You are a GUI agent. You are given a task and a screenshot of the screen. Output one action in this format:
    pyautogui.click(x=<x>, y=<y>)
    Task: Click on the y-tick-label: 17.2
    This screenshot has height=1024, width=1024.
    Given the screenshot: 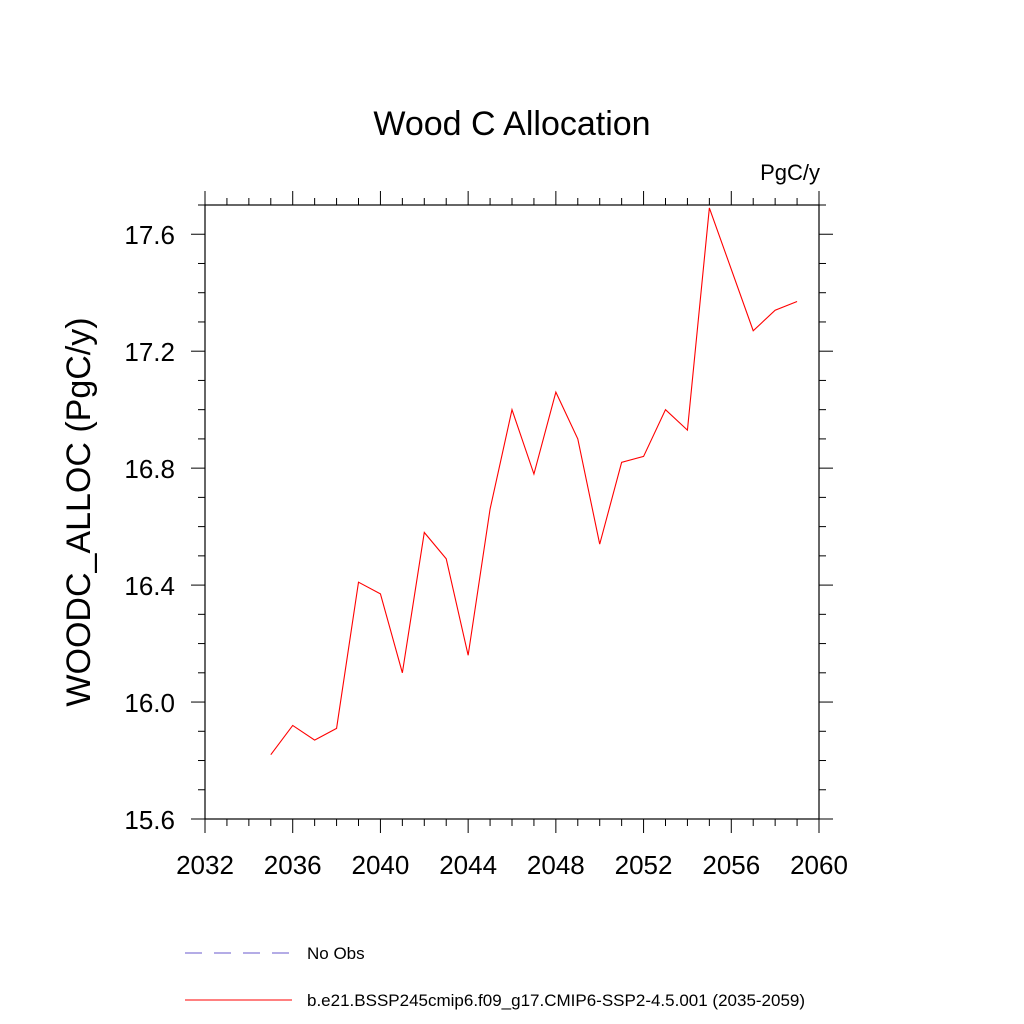 What is the action you would take?
    pyautogui.click(x=149, y=352)
    